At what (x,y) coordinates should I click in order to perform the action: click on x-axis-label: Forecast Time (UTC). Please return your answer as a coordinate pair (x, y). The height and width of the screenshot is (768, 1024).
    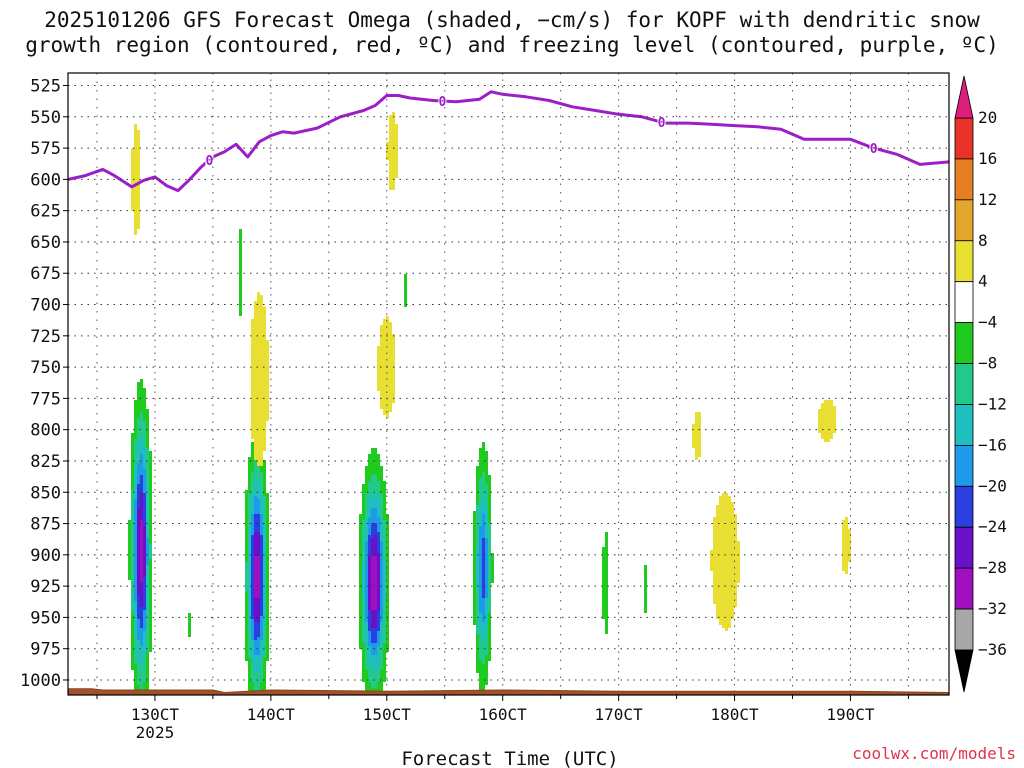
    Looking at the image, I should click on (509, 758).